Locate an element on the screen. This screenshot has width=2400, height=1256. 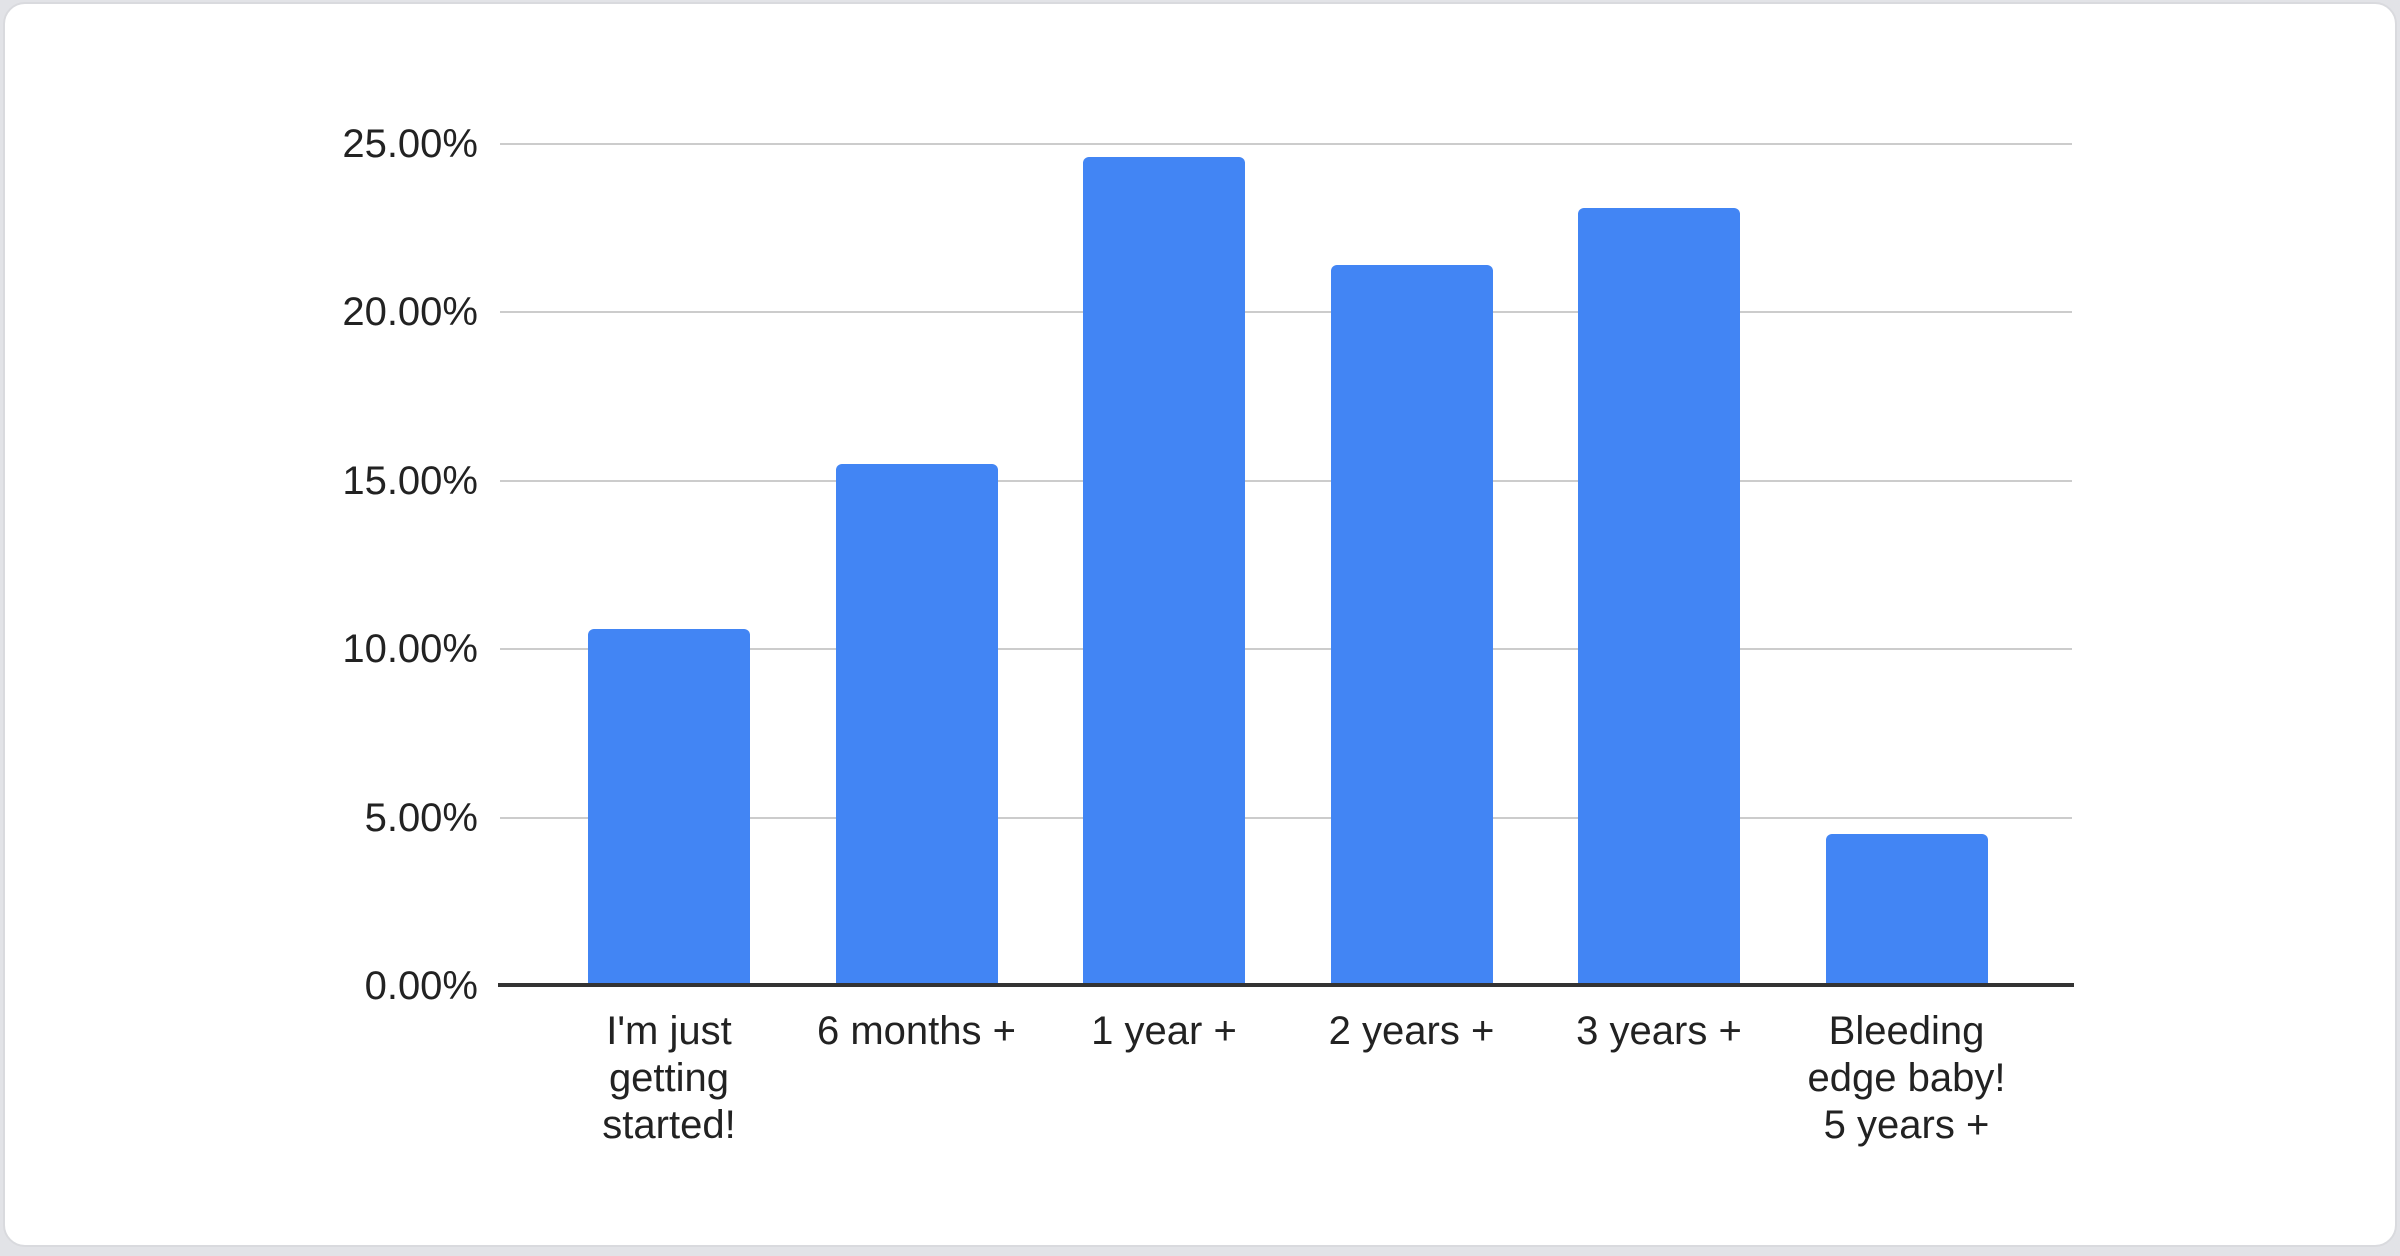
x-tick-label-line: getting is located at coordinates (669, 1078).